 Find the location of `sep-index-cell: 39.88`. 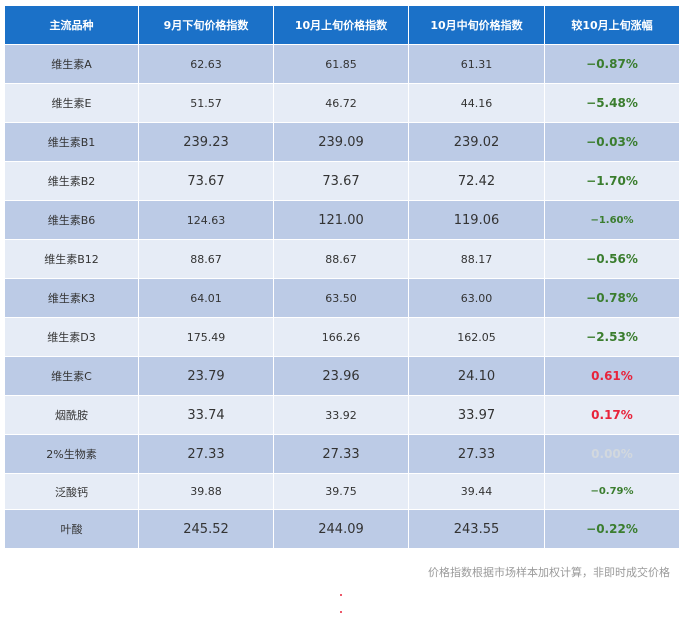

sep-index-cell: 39.88 is located at coordinates (206, 491).